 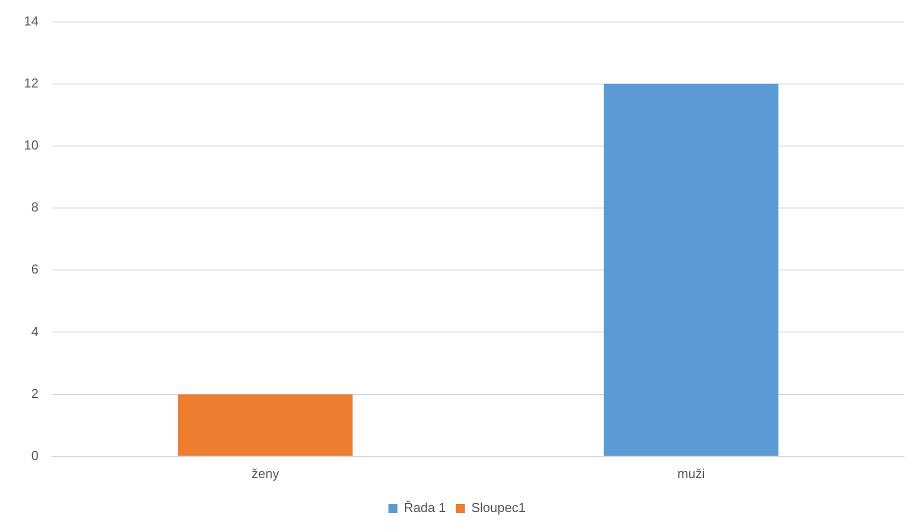 What do you see at coordinates (34, 393) in the screenshot?
I see `y-tick-label: 2` at bounding box center [34, 393].